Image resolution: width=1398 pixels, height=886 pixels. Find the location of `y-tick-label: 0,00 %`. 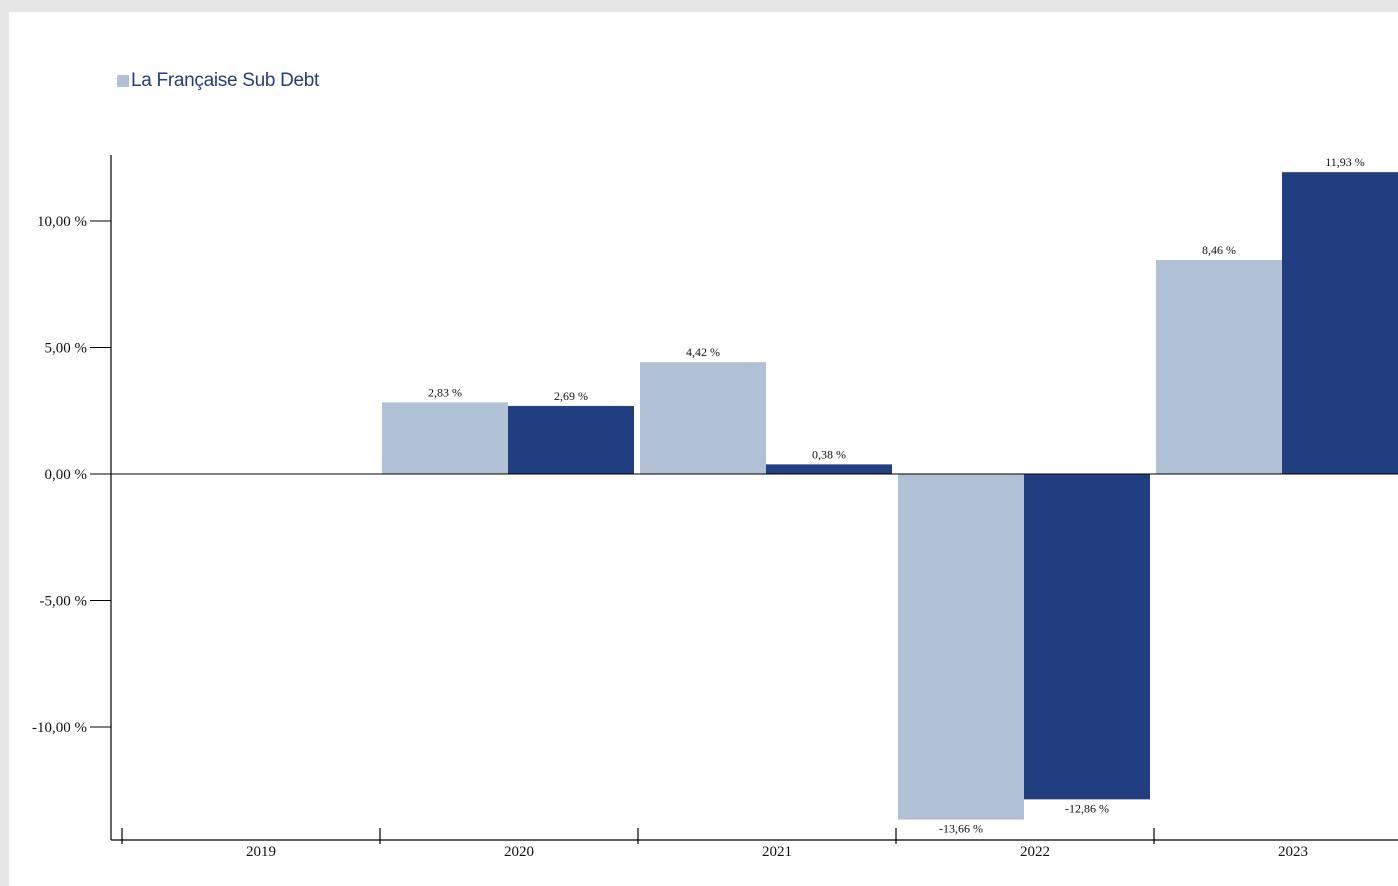

y-tick-label: 0,00 % is located at coordinates (66, 475).